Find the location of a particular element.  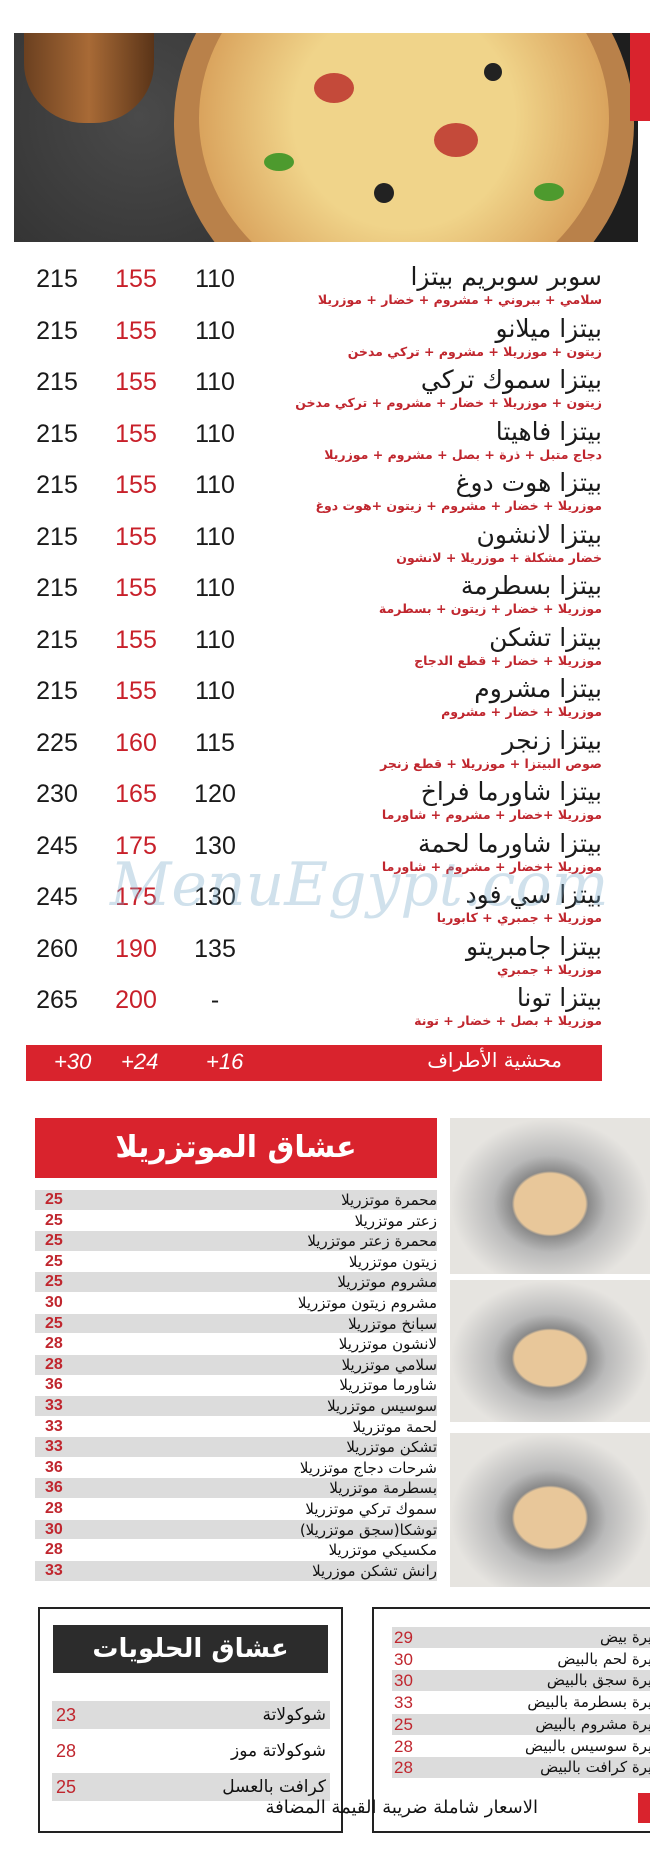

price-medium: 160 is located at coordinates (136, 742).